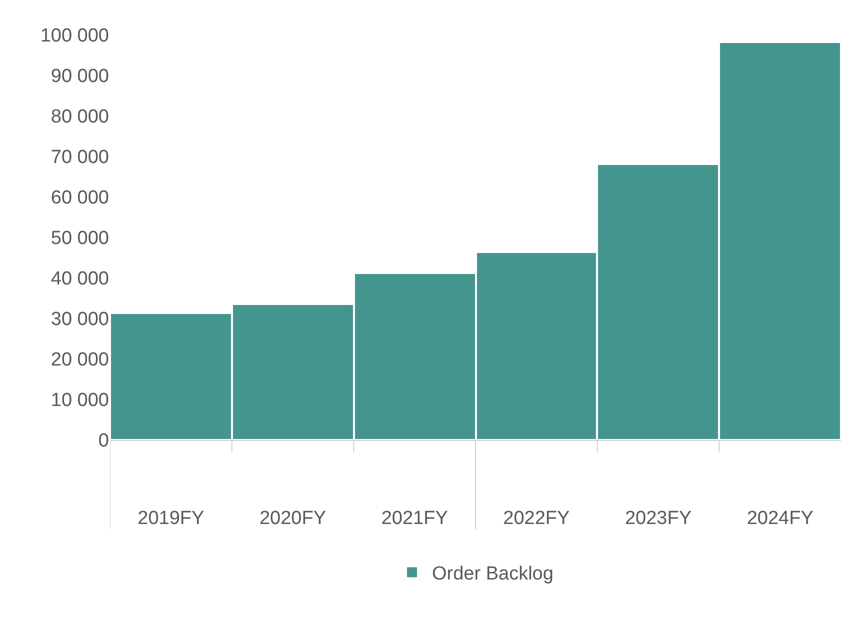 The image size is (856, 620). I want to click on x-tick-label: 2021FY, so click(414, 518).